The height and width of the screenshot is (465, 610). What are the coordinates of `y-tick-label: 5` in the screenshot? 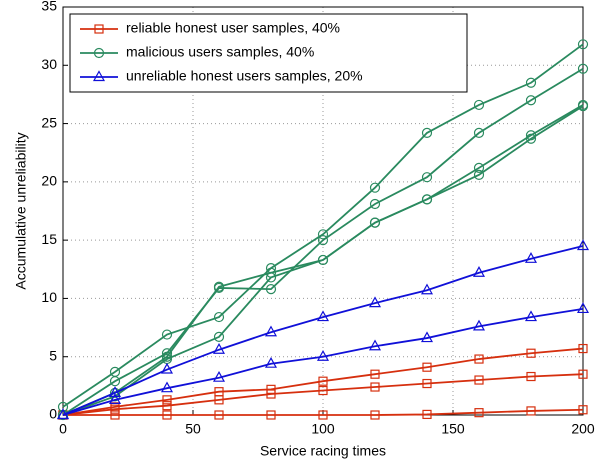 It's located at (53, 355).